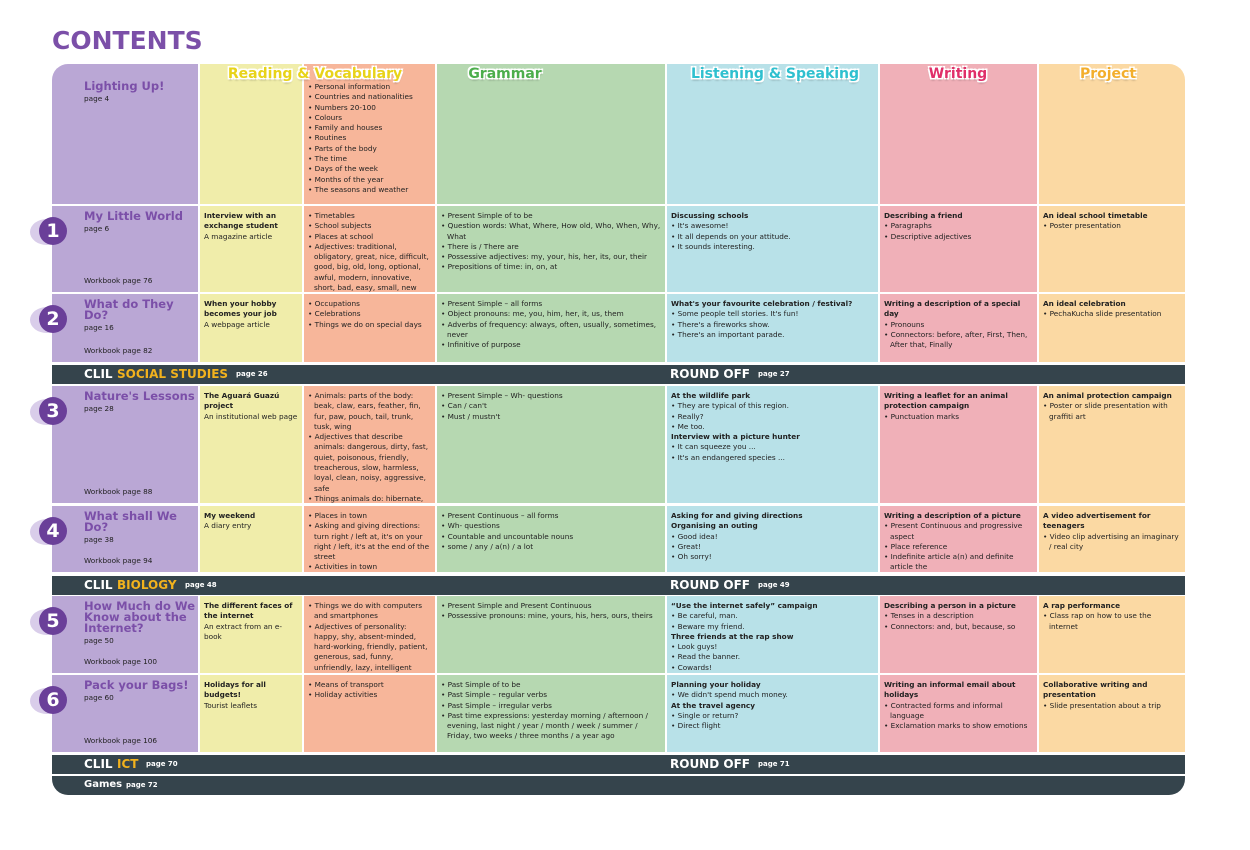 The width and height of the screenshot is (1250, 850). Describe the element at coordinates (103, 784) in the screenshot. I see `games-label: Games` at that location.